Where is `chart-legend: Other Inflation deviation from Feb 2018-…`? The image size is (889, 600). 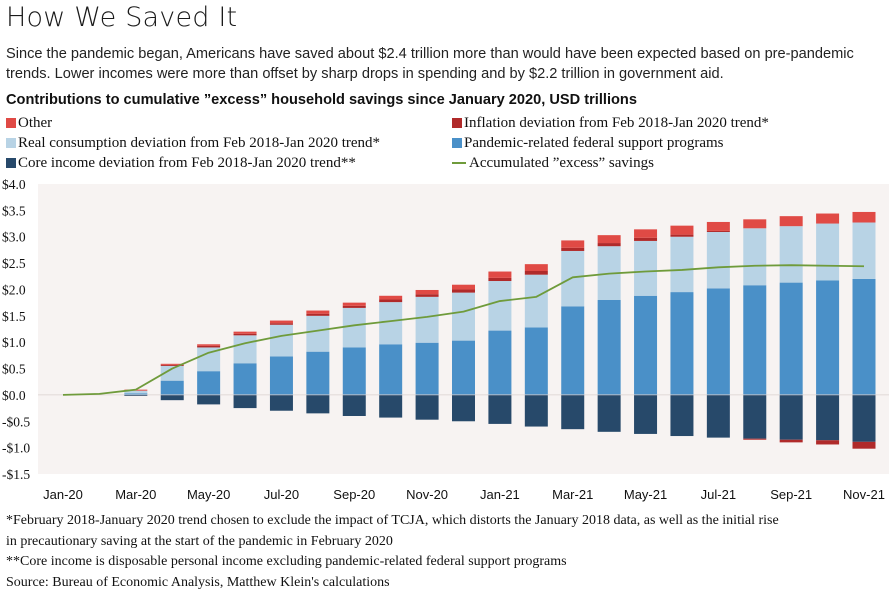 chart-legend: Other Inflation deviation from Feb 2018-… is located at coordinates (446, 144).